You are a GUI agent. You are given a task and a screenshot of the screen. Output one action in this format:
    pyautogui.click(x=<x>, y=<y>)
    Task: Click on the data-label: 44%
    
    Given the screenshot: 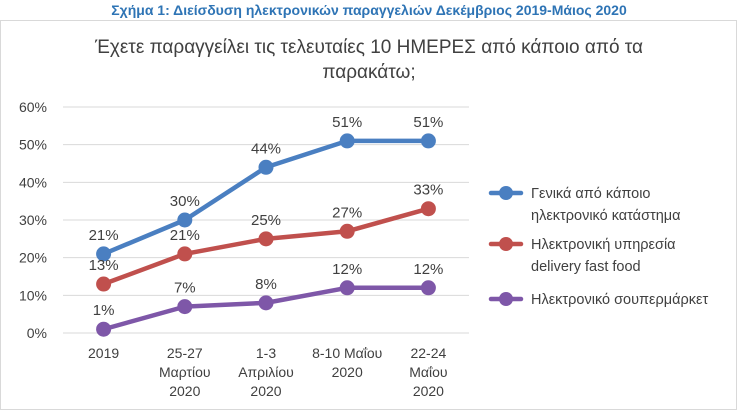 What is the action you would take?
    pyautogui.click(x=266, y=148)
    